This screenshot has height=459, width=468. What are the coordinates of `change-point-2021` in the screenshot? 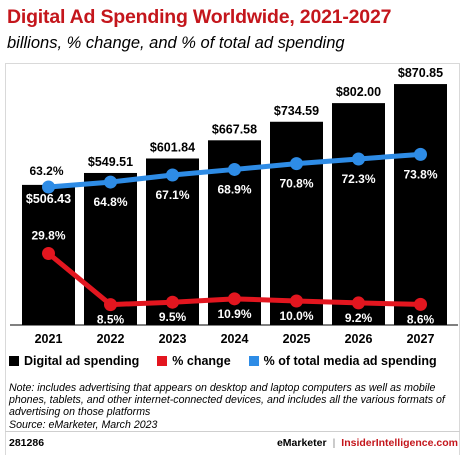 It's located at (48, 253).